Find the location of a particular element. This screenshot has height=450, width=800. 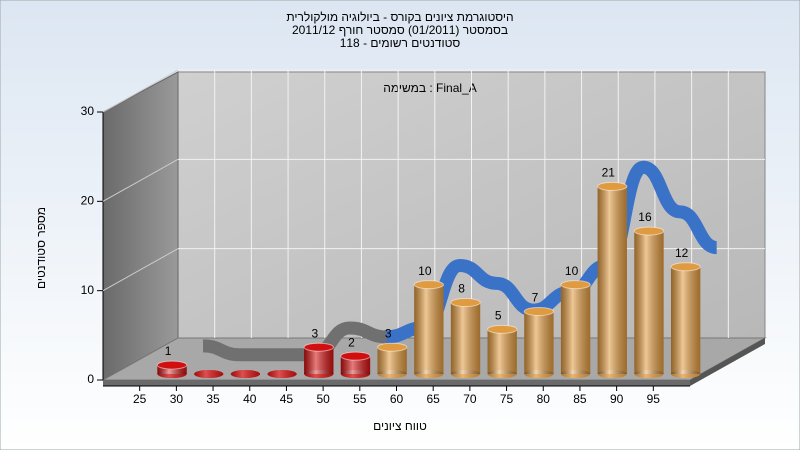

y-tick-label: 20 is located at coordinates (88, 201).